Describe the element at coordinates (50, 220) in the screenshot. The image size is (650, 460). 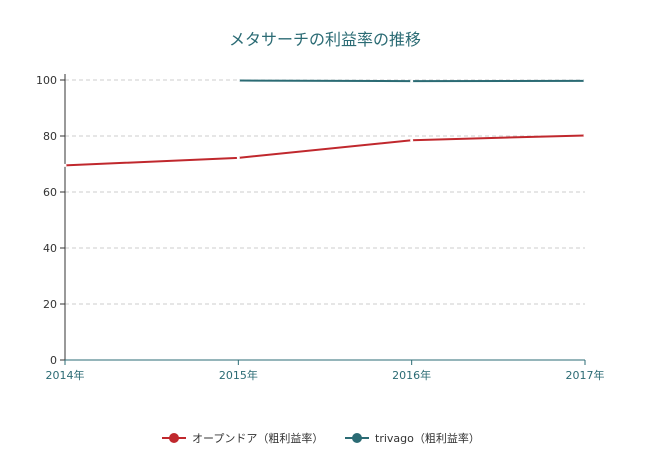
I see `y-axis-ticks: 0 20 40 60 80 100` at that location.